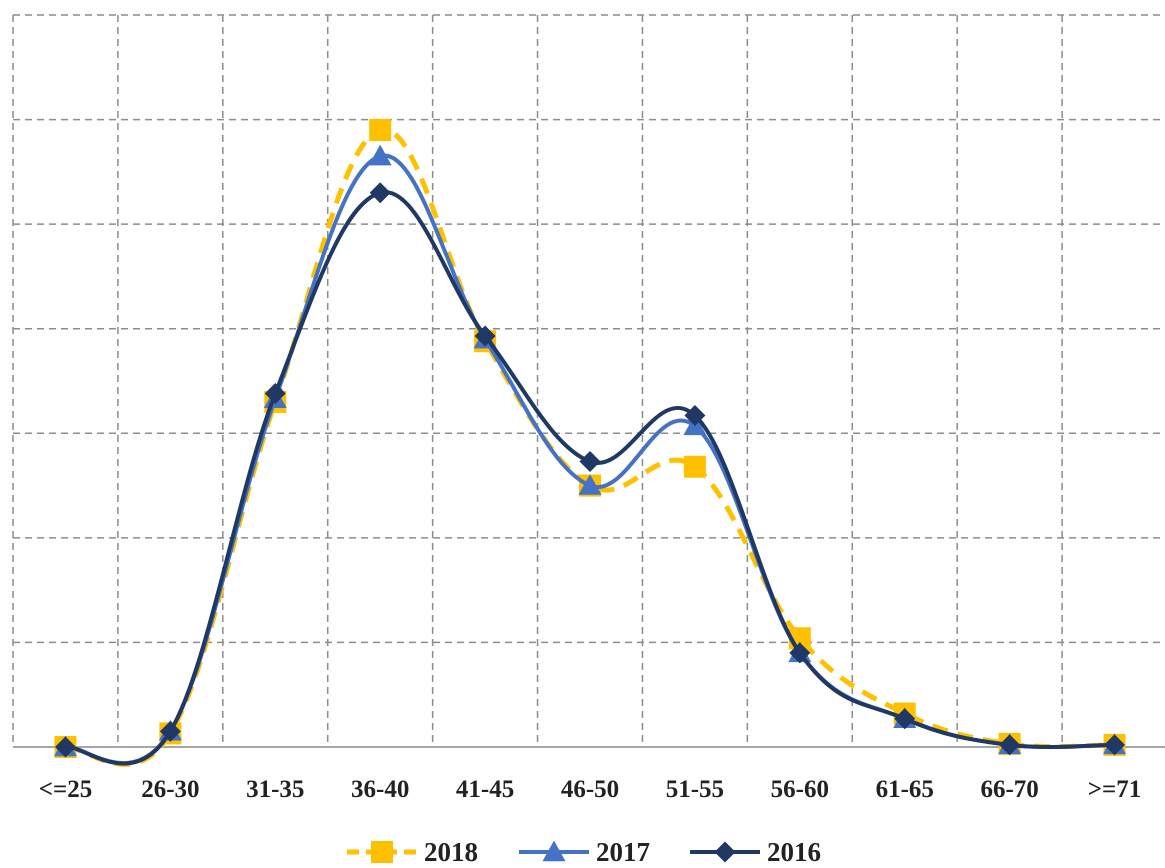 The width and height of the screenshot is (1165, 868). Describe the element at coordinates (794, 852) in the screenshot. I see `legend-label-2016: 2016` at that location.